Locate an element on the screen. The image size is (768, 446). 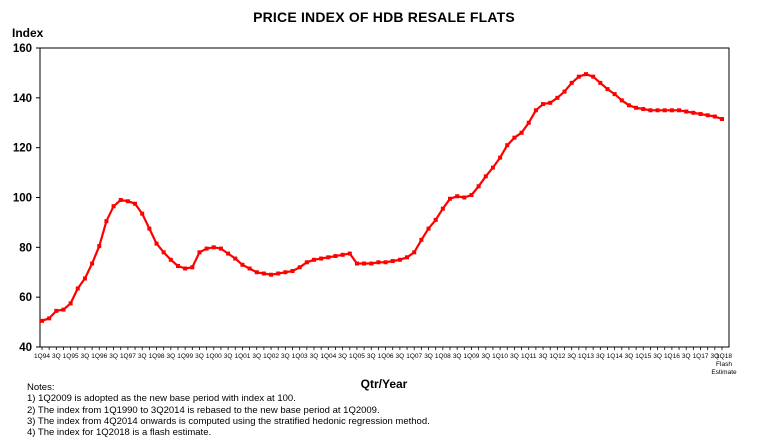
chart-title: PRICE INDEX OF HDB RESALE FLATS is located at coordinates (384, 17).